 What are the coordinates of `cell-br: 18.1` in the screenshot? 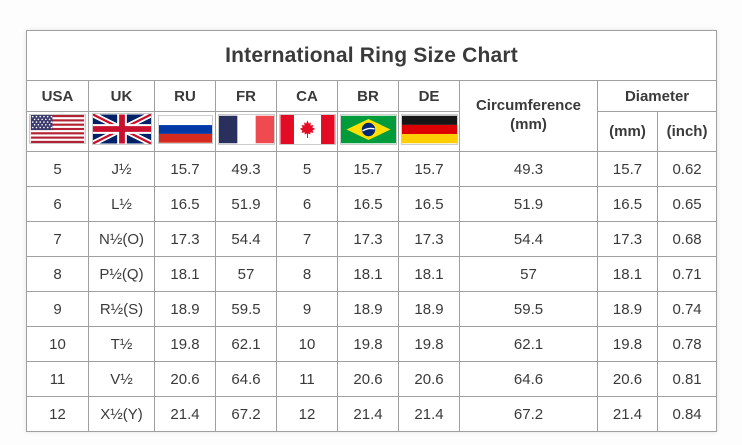 It's located at (368, 274).